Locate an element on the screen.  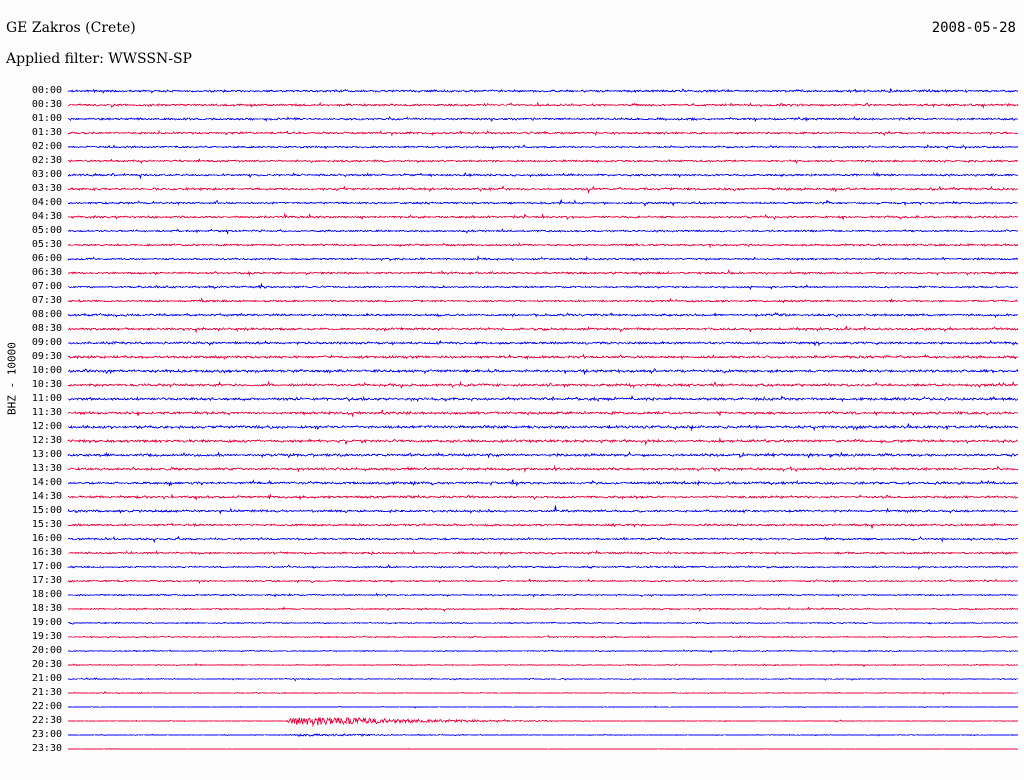
time-tick-label: 23:00 is located at coordinates (46, 734).